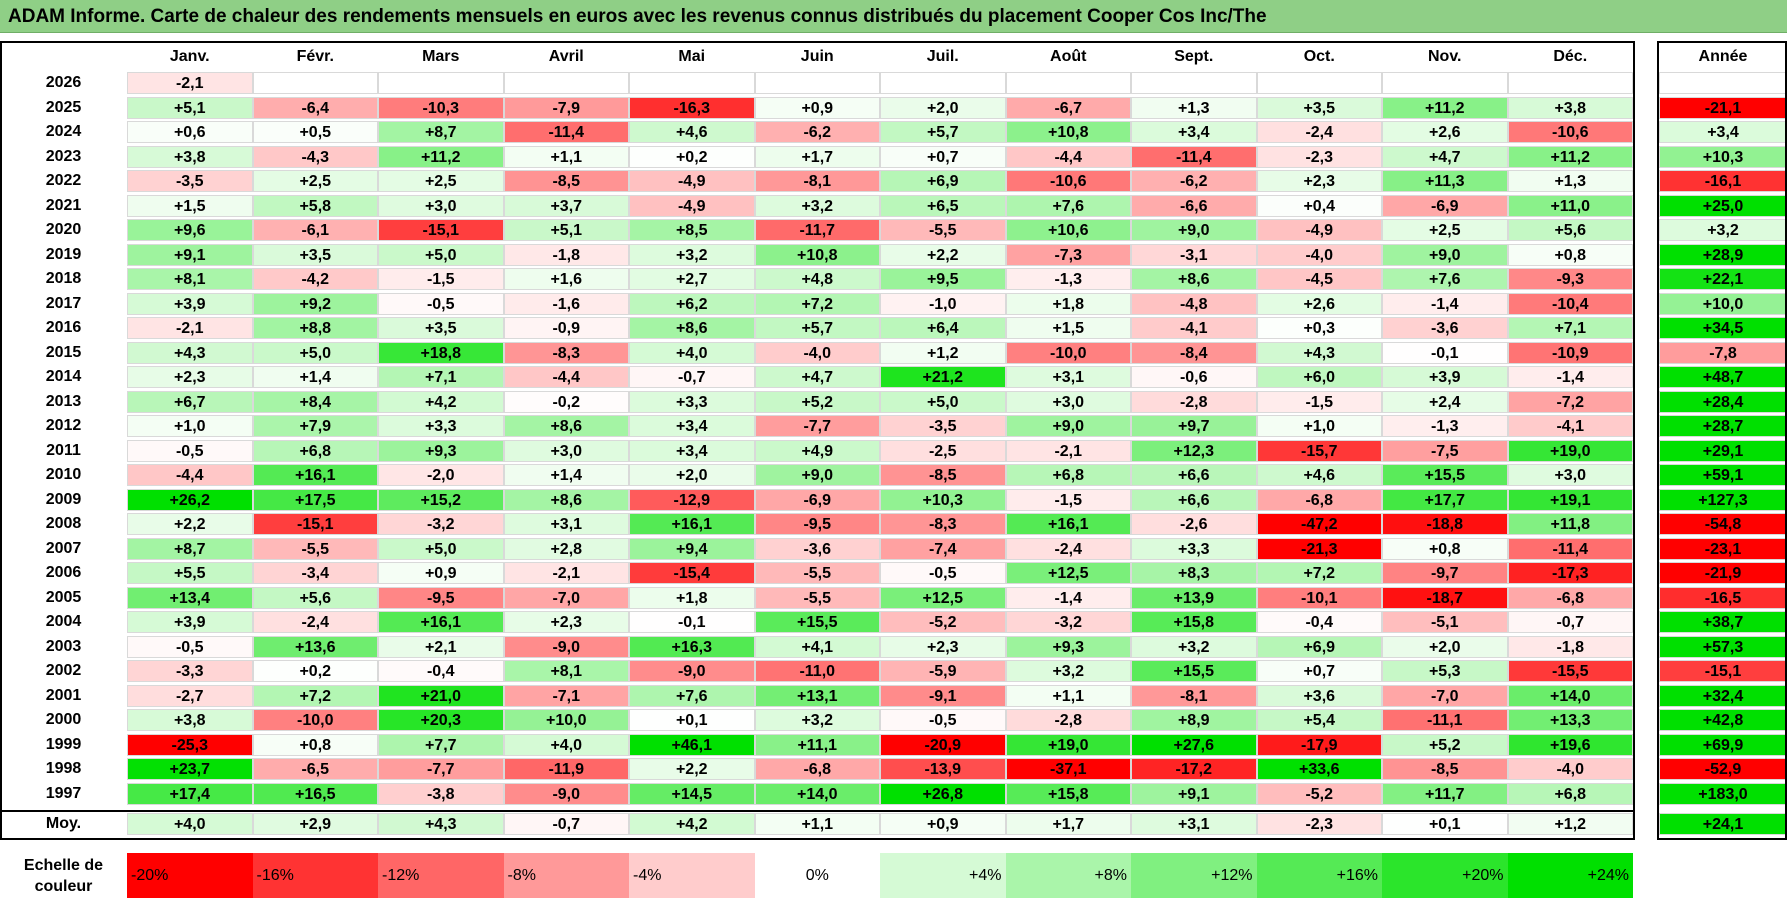 Image resolution: width=1787 pixels, height=912 pixels. What do you see at coordinates (1570, 824) in the screenshot?
I see `heatmap-cell: +1,2` at bounding box center [1570, 824].